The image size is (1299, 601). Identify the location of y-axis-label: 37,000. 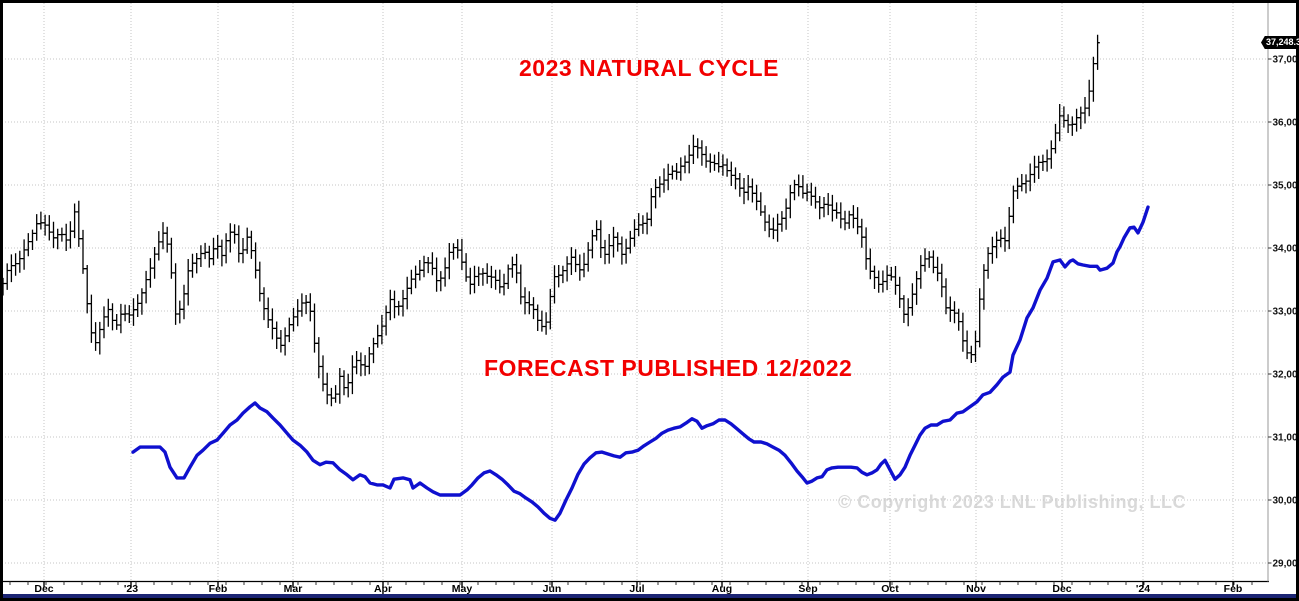
(1286, 60).